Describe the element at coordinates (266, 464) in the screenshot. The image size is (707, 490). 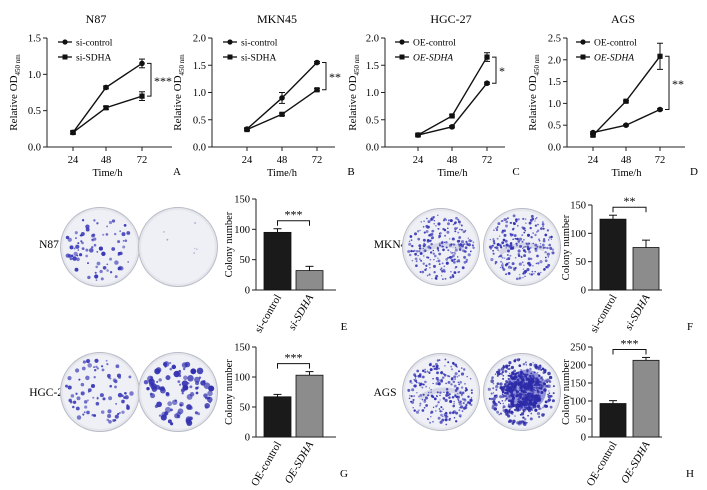
I see `x-tick-label: OE-control` at that location.